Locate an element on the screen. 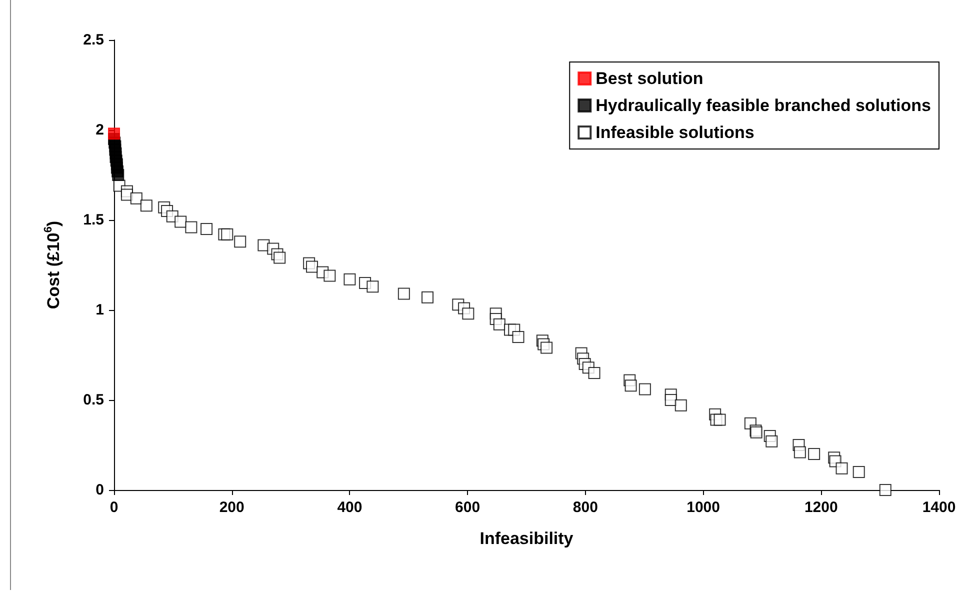 The height and width of the screenshot is (592, 969). x-tick-label: 0 is located at coordinates (114, 507).